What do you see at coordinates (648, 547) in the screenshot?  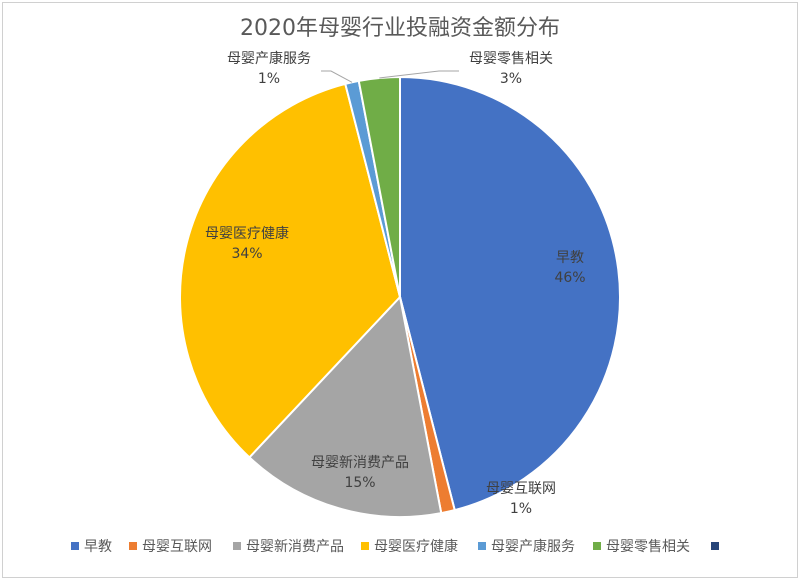 I see `legend-label-5: 母婴零售相关` at bounding box center [648, 547].